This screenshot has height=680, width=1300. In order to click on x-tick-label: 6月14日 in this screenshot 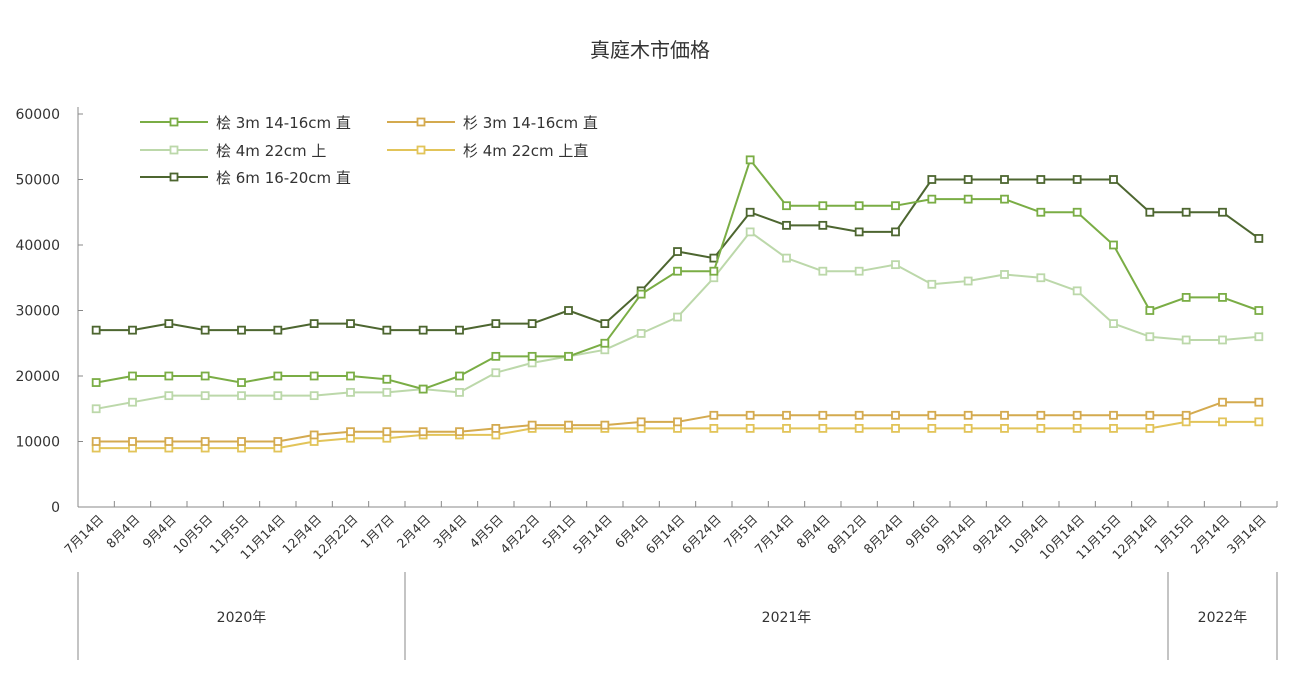, I will do `click(664, 534)`.